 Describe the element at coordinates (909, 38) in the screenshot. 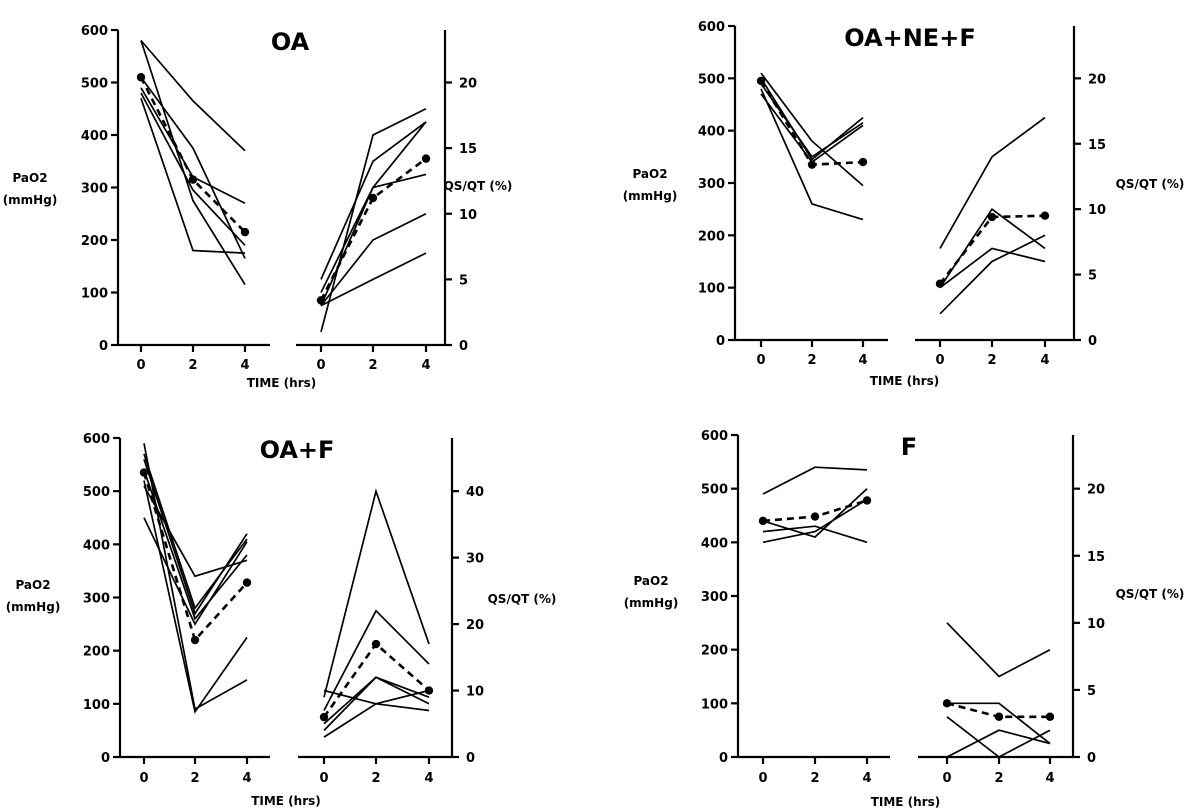

I see `panel-title: OA+NE+F` at that location.